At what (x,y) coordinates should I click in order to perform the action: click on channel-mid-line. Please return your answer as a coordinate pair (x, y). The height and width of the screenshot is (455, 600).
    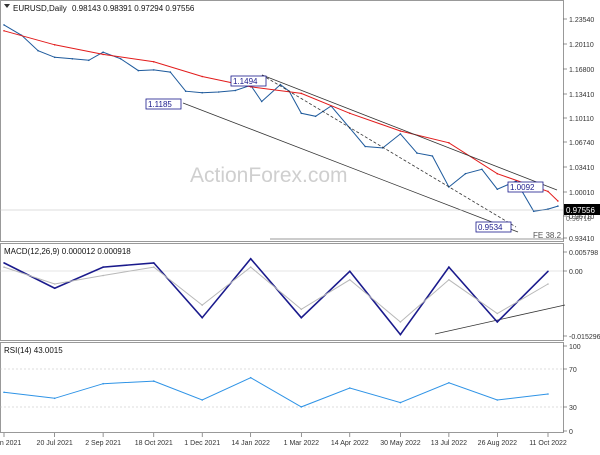
    Looking at the image, I should click on (389, 151).